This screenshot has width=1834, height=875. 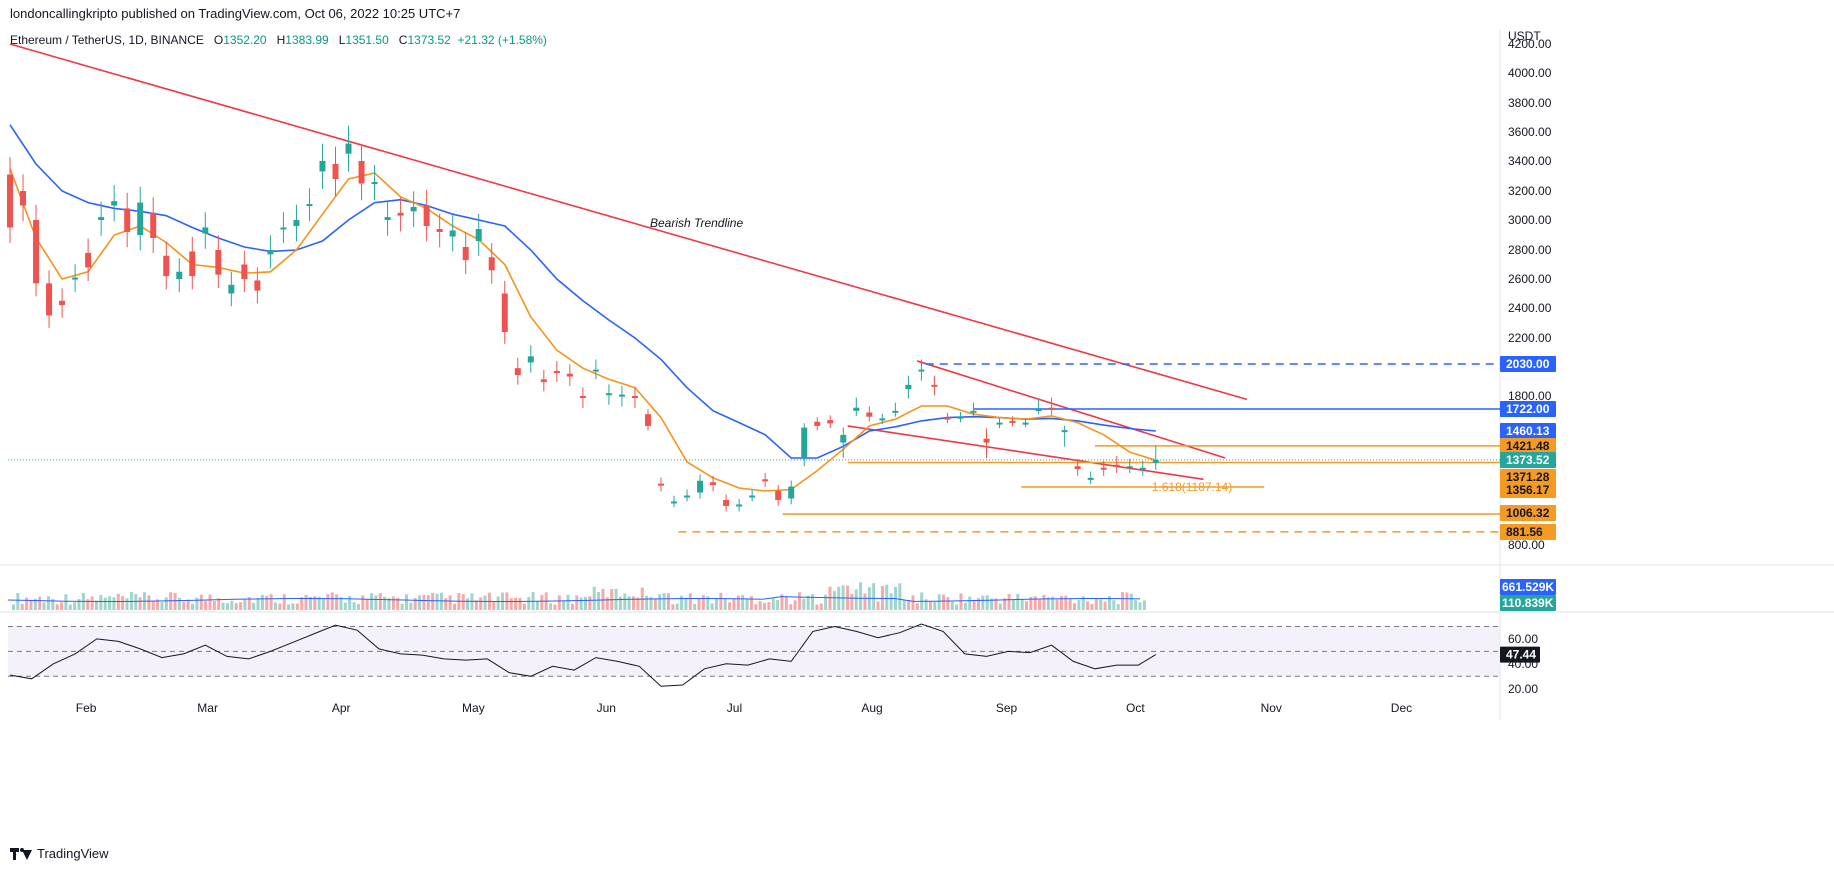 I want to click on volume-tag-label: 110.839K, so click(x=1528, y=603).